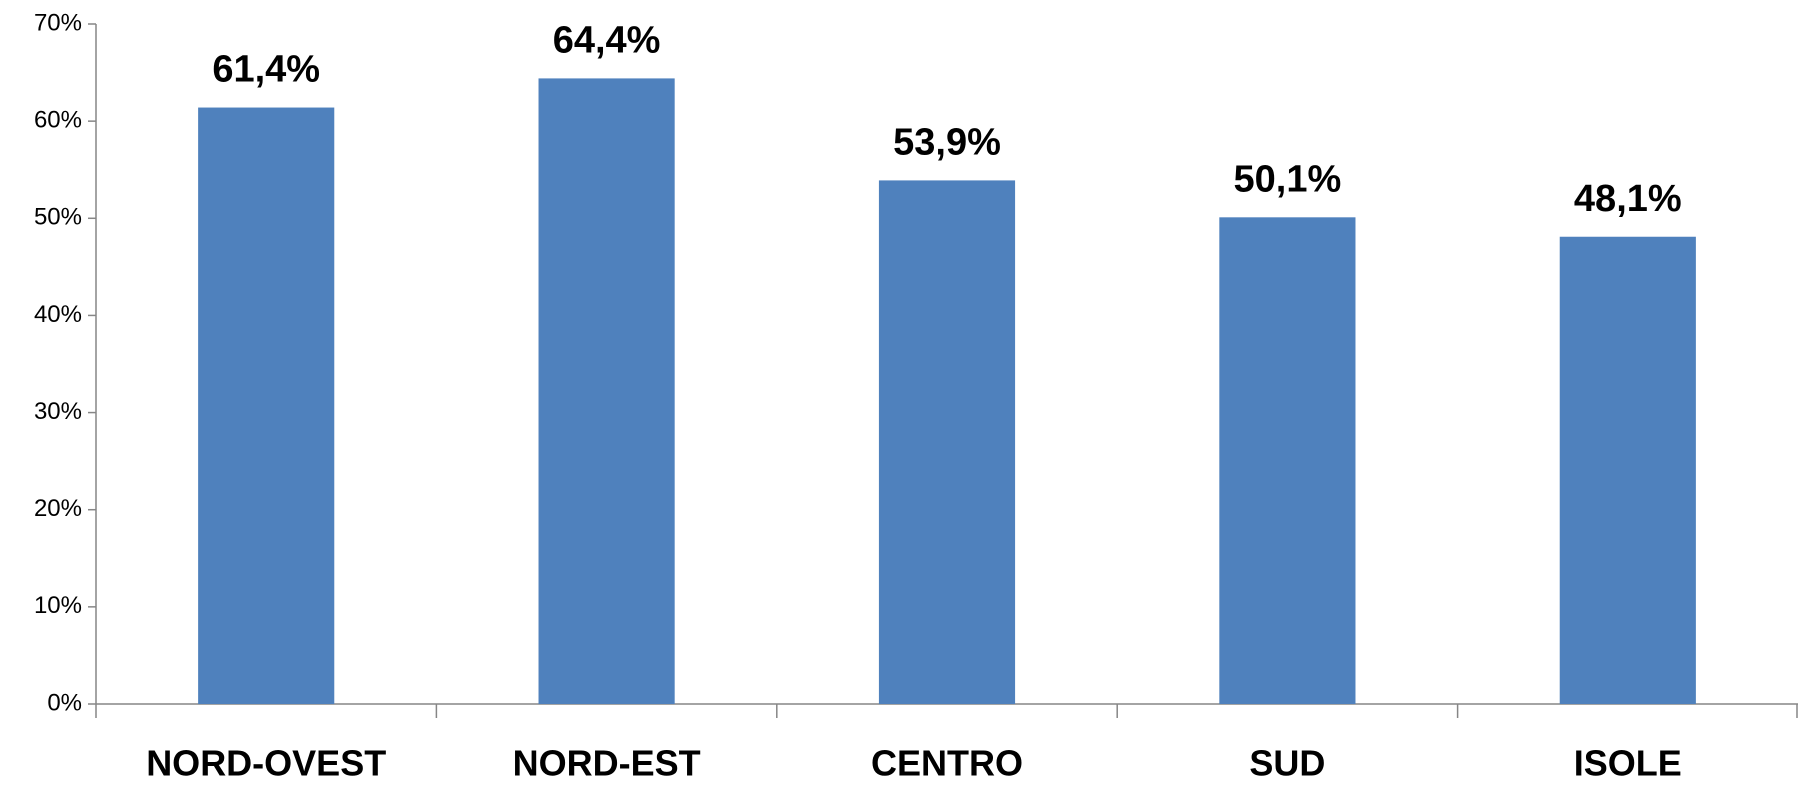 The image size is (1798, 785). I want to click on x-tick-label: CENTRO, so click(947, 763).